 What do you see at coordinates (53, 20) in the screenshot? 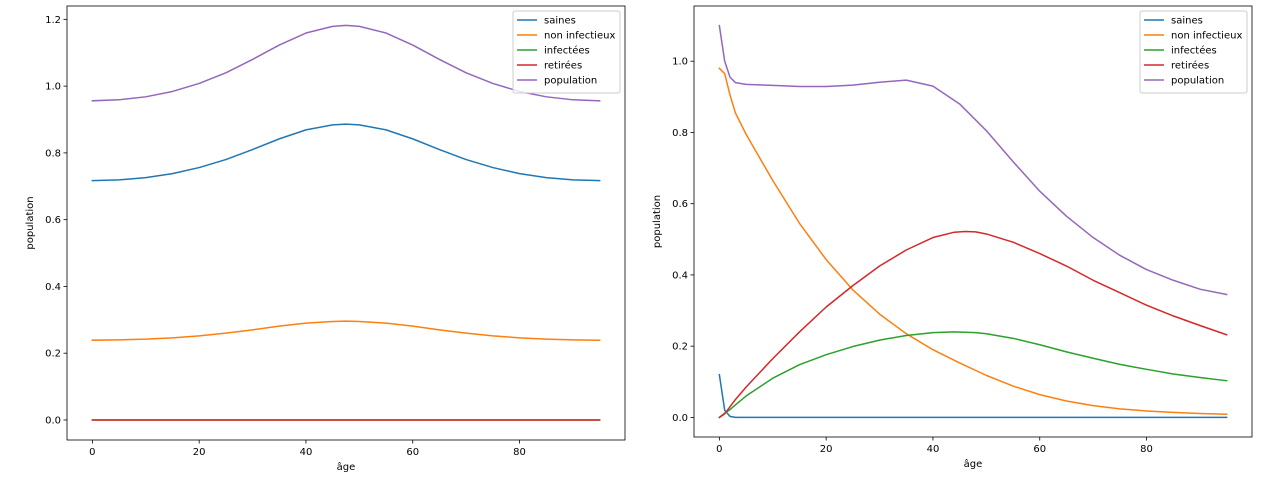
I see `y-tick-label: 1.2` at bounding box center [53, 20].